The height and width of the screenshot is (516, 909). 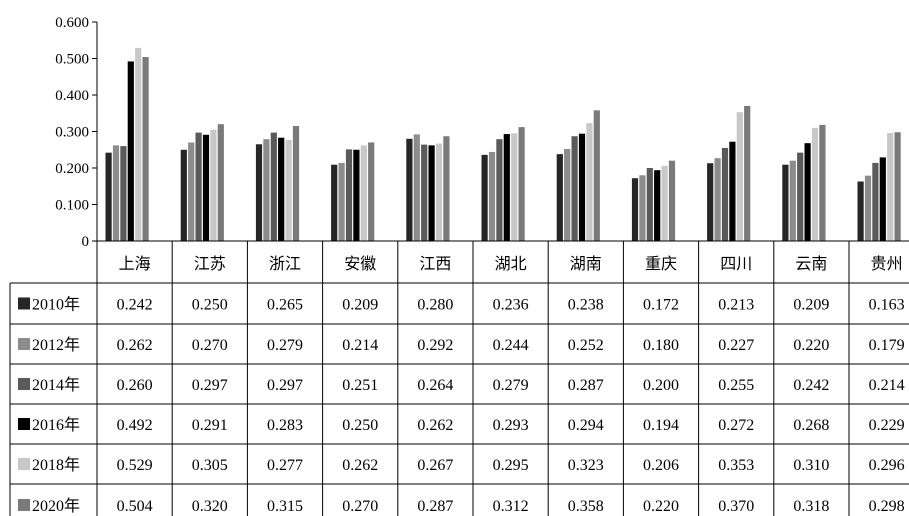 What do you see at coordinates (259, 192) in the screenshot?
I see `bar-2010年-浙江` at bounding box center [259, 192].